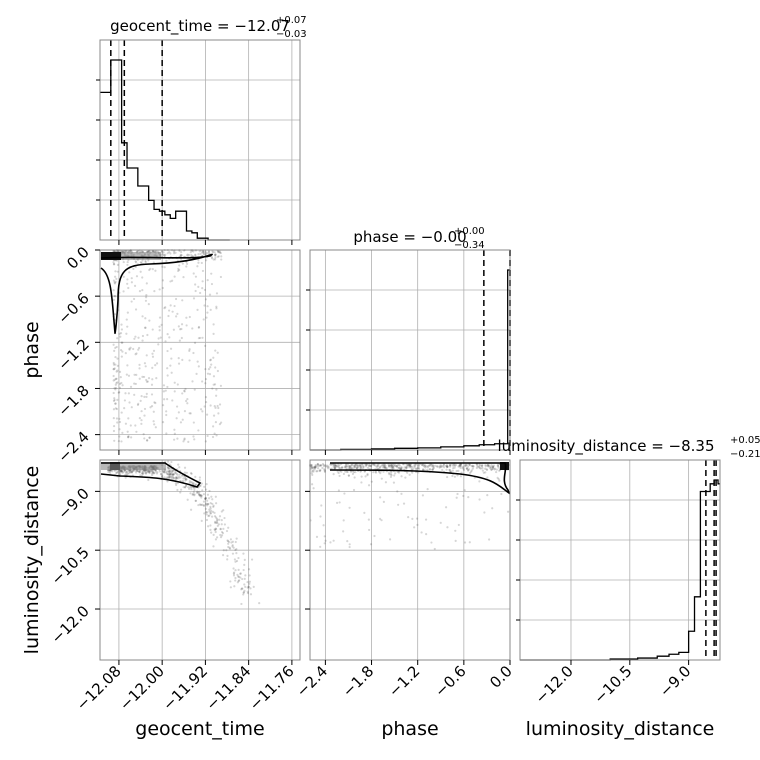 This screenshot has width=760, height=760. Describe the element at coordinates (605, 446) in the screenshot. I see `title-luminosity-distance: luminosity_distance = −8.35` at that location.